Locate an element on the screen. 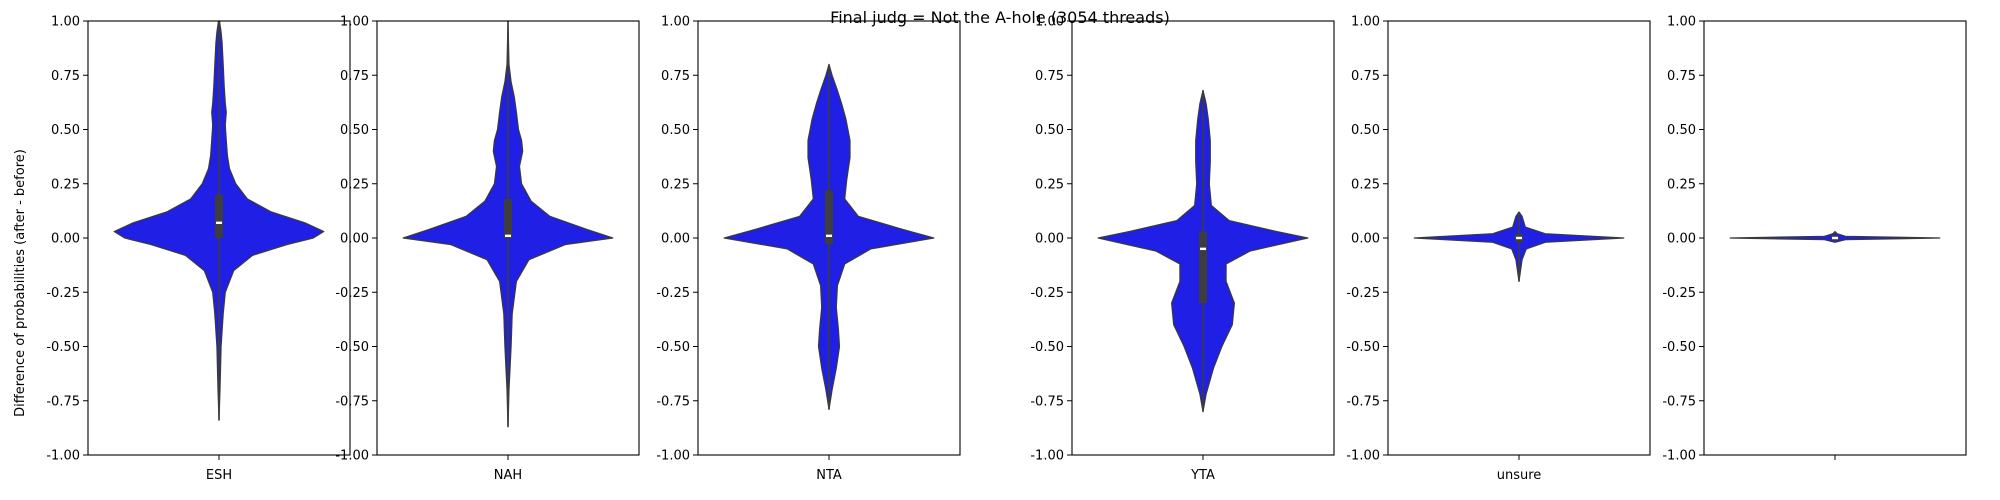 The image size is (2000, 500). x-tick-label: NAH is located at coordinates (508, 475).